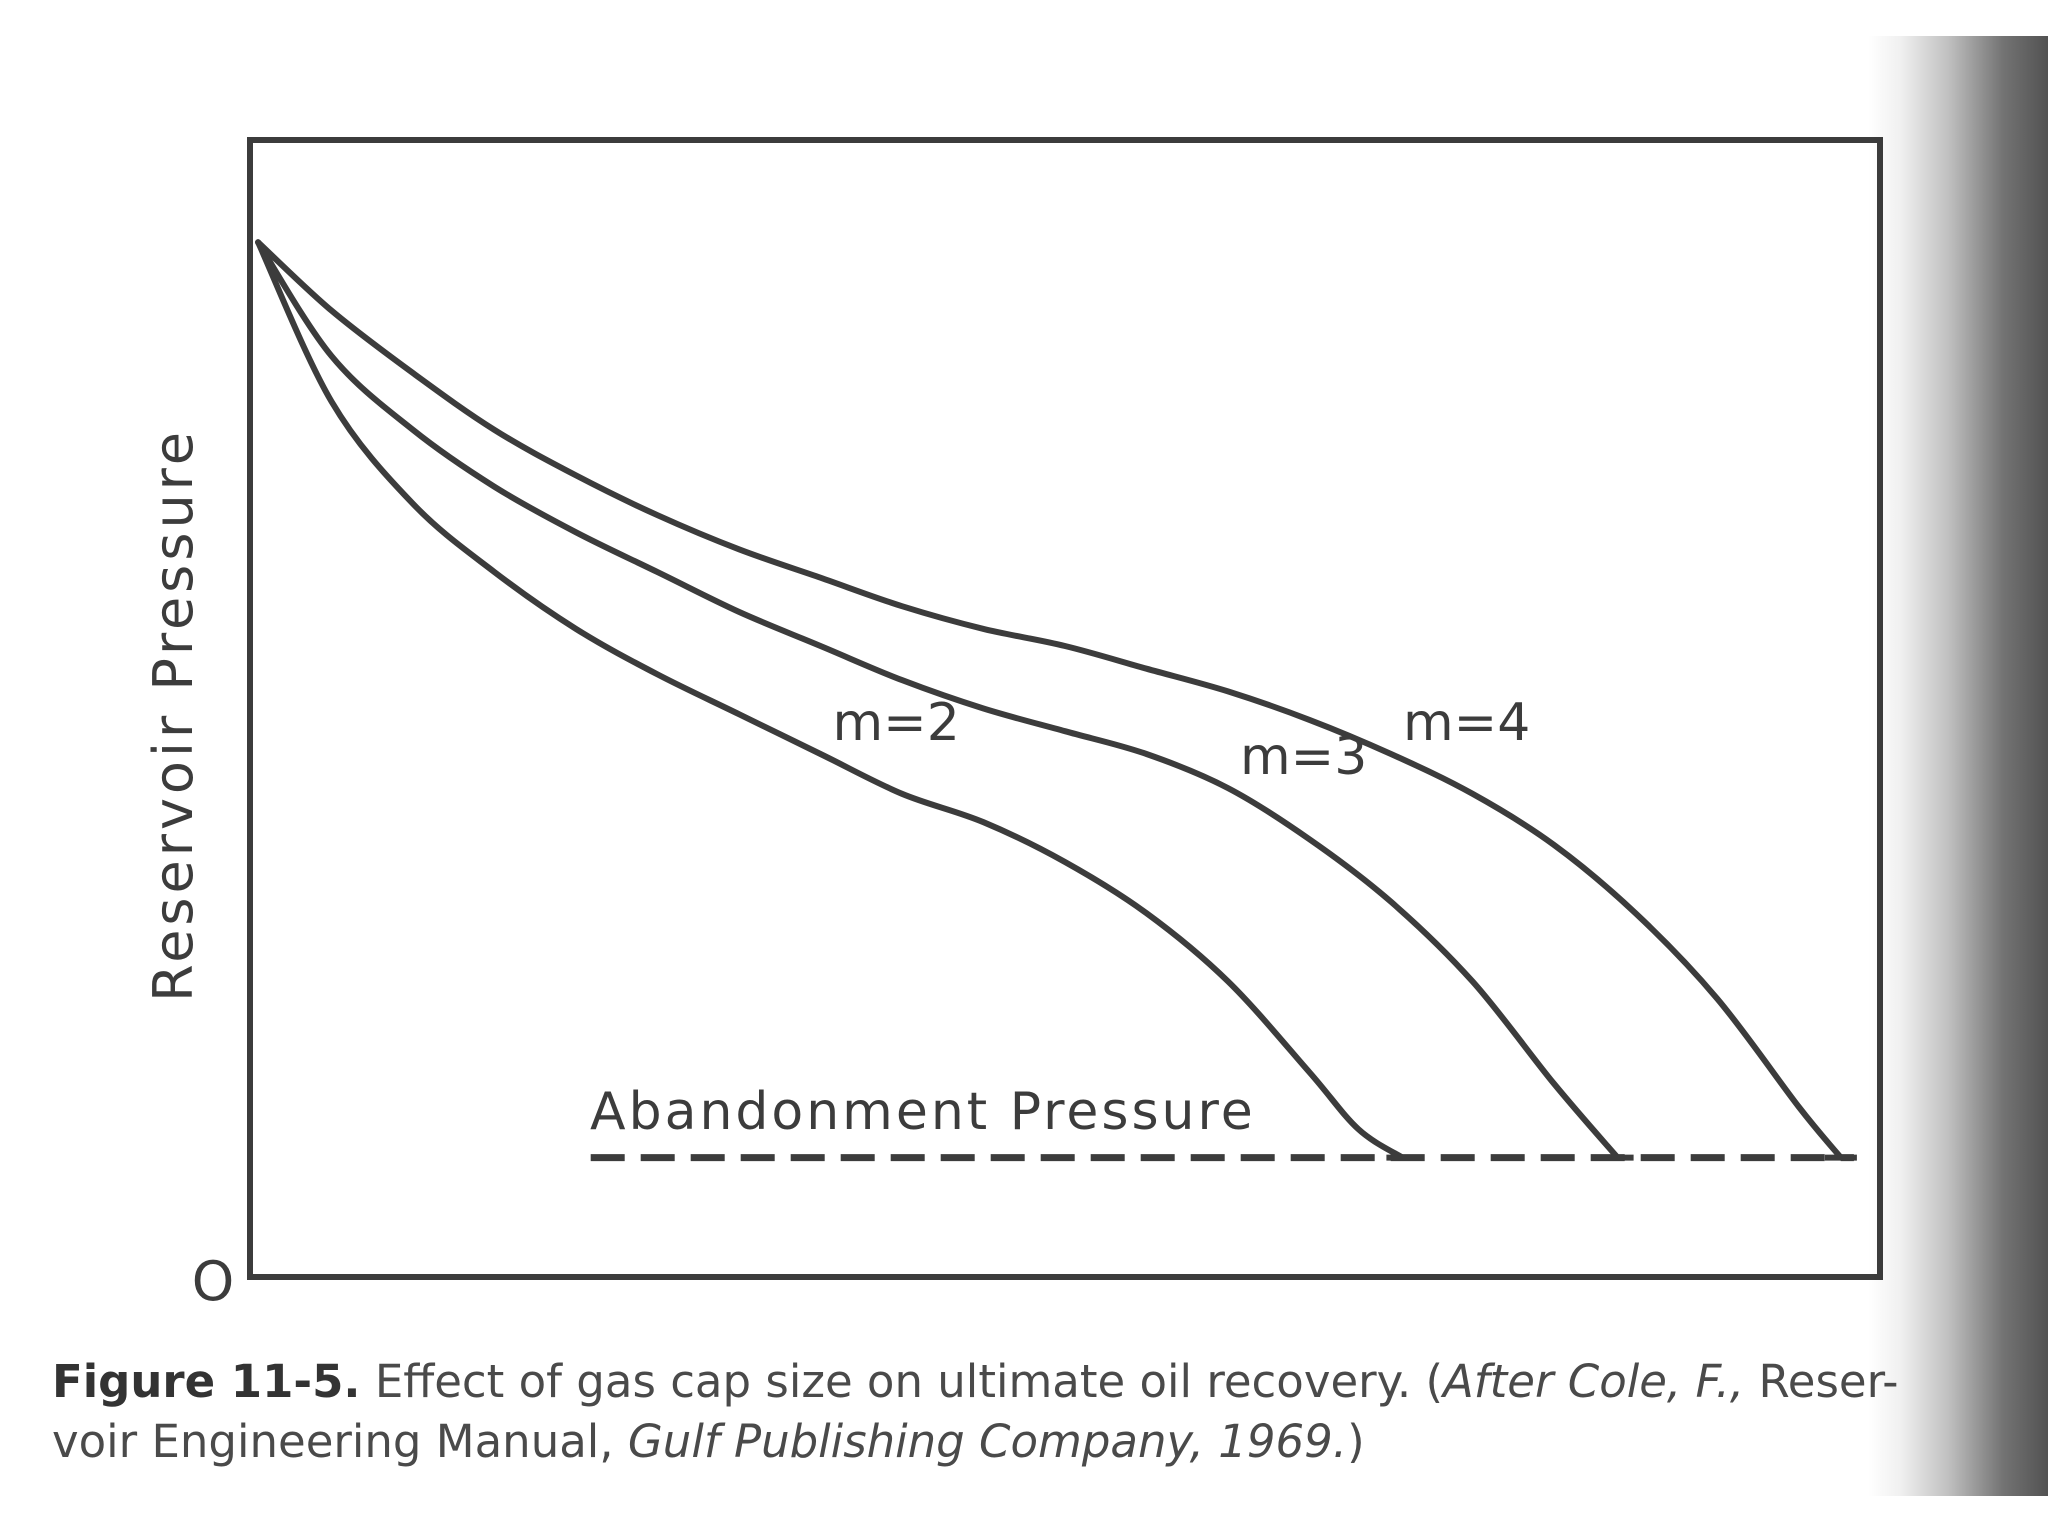  What do you see at coordinates (1594, 1381) in the screenshot?
I see `caption-citation-author: After Cole, F.,` at bounding box center [1594, 1381].